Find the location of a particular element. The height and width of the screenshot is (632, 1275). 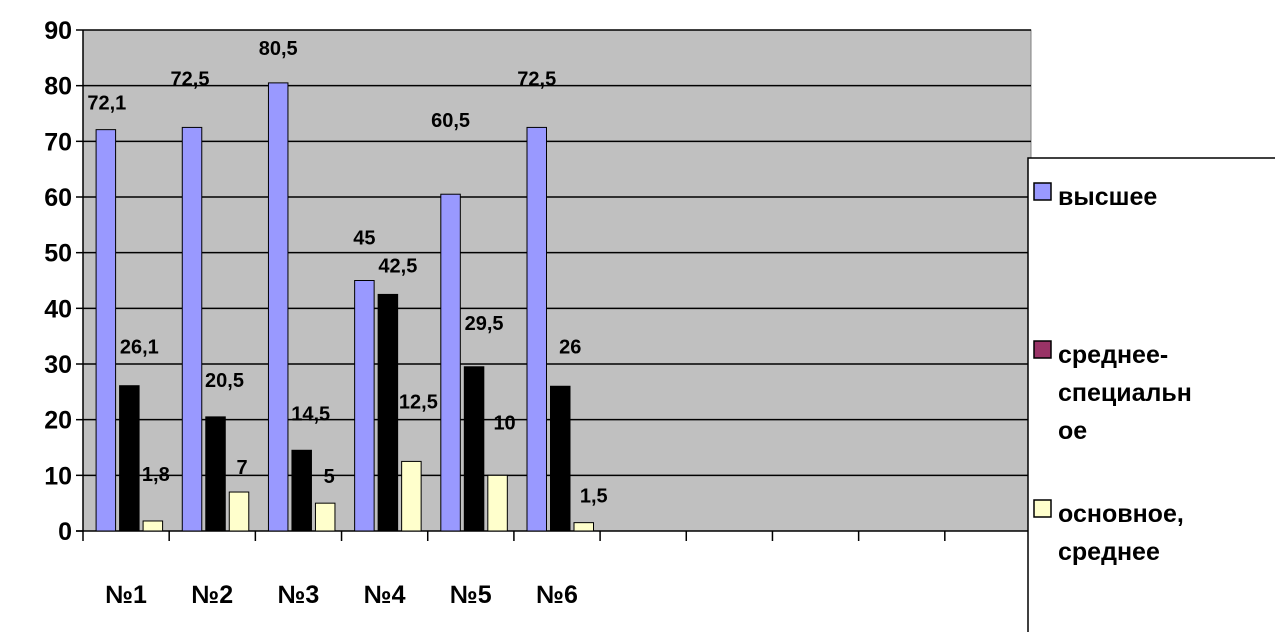

data-label: 1,8 is located at coordinates (156, 475).